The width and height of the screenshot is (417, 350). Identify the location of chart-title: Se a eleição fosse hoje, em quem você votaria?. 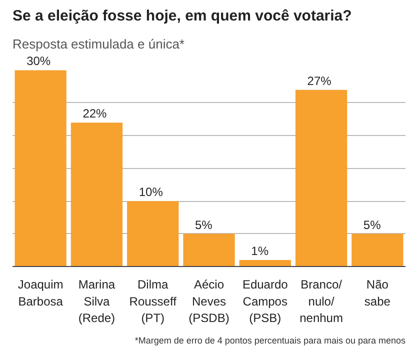
(182, 16).